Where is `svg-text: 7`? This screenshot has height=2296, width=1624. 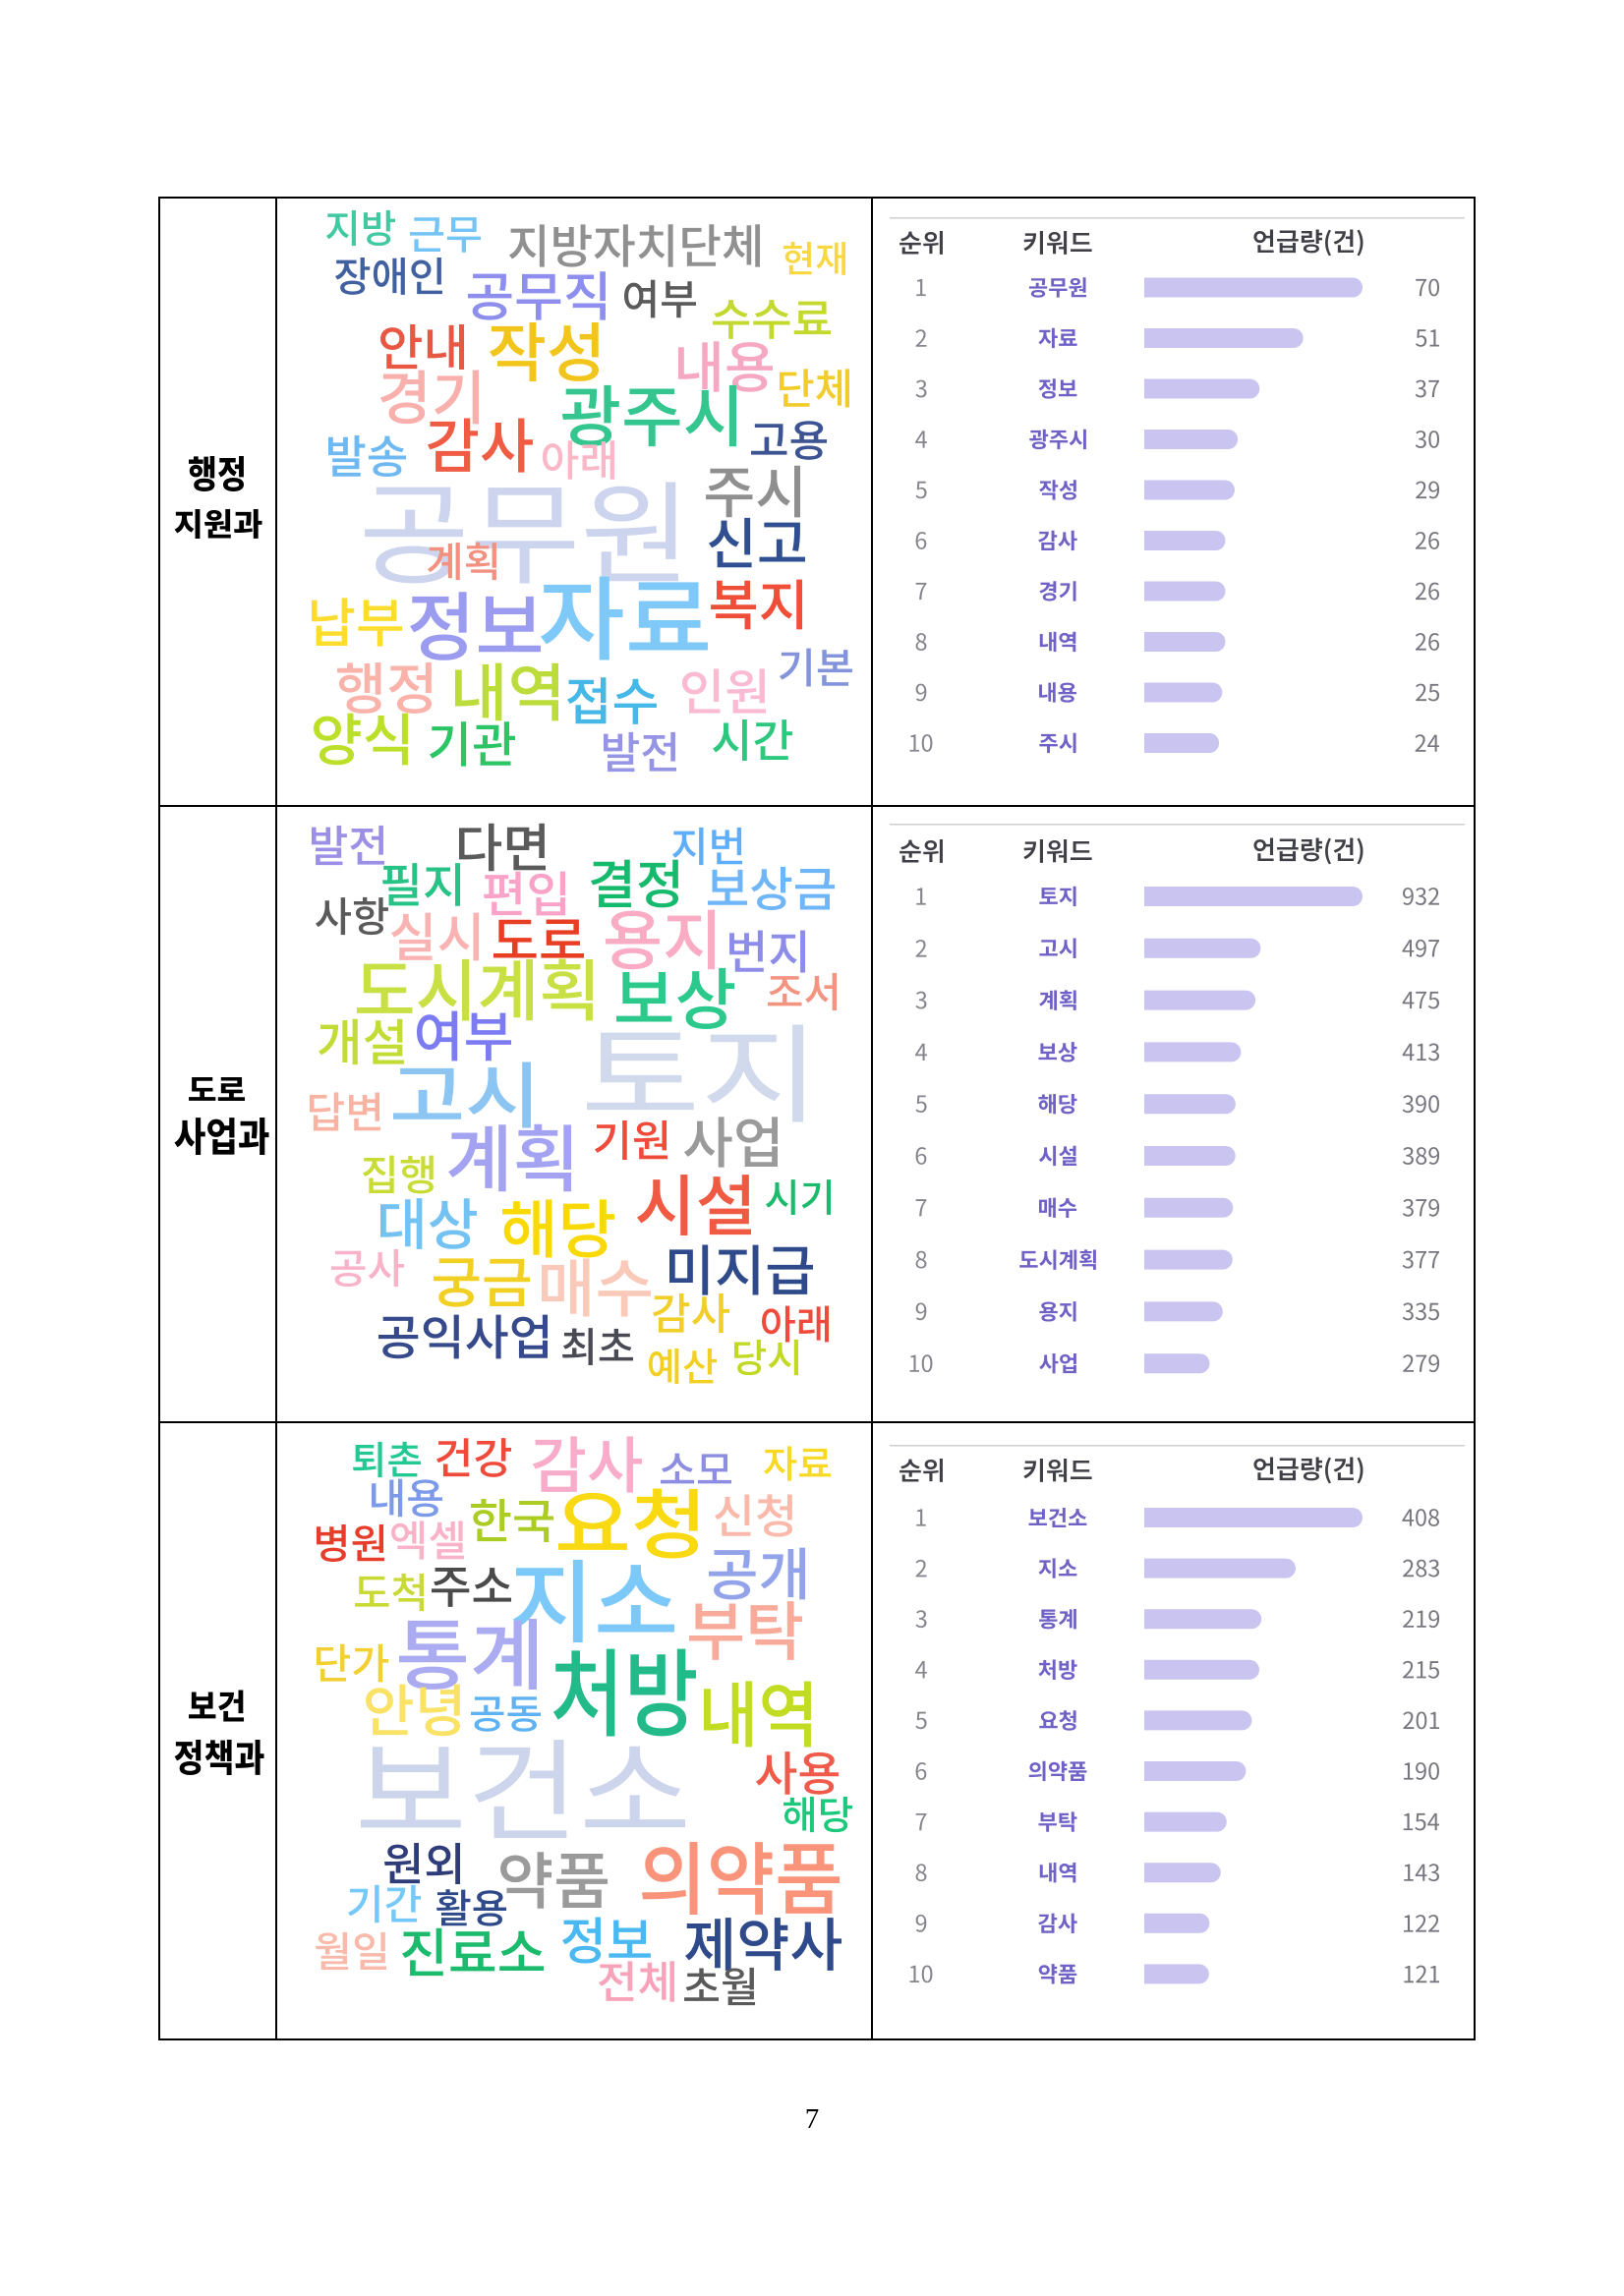
svg-text: 7 is located at coordinates (812, 2119).